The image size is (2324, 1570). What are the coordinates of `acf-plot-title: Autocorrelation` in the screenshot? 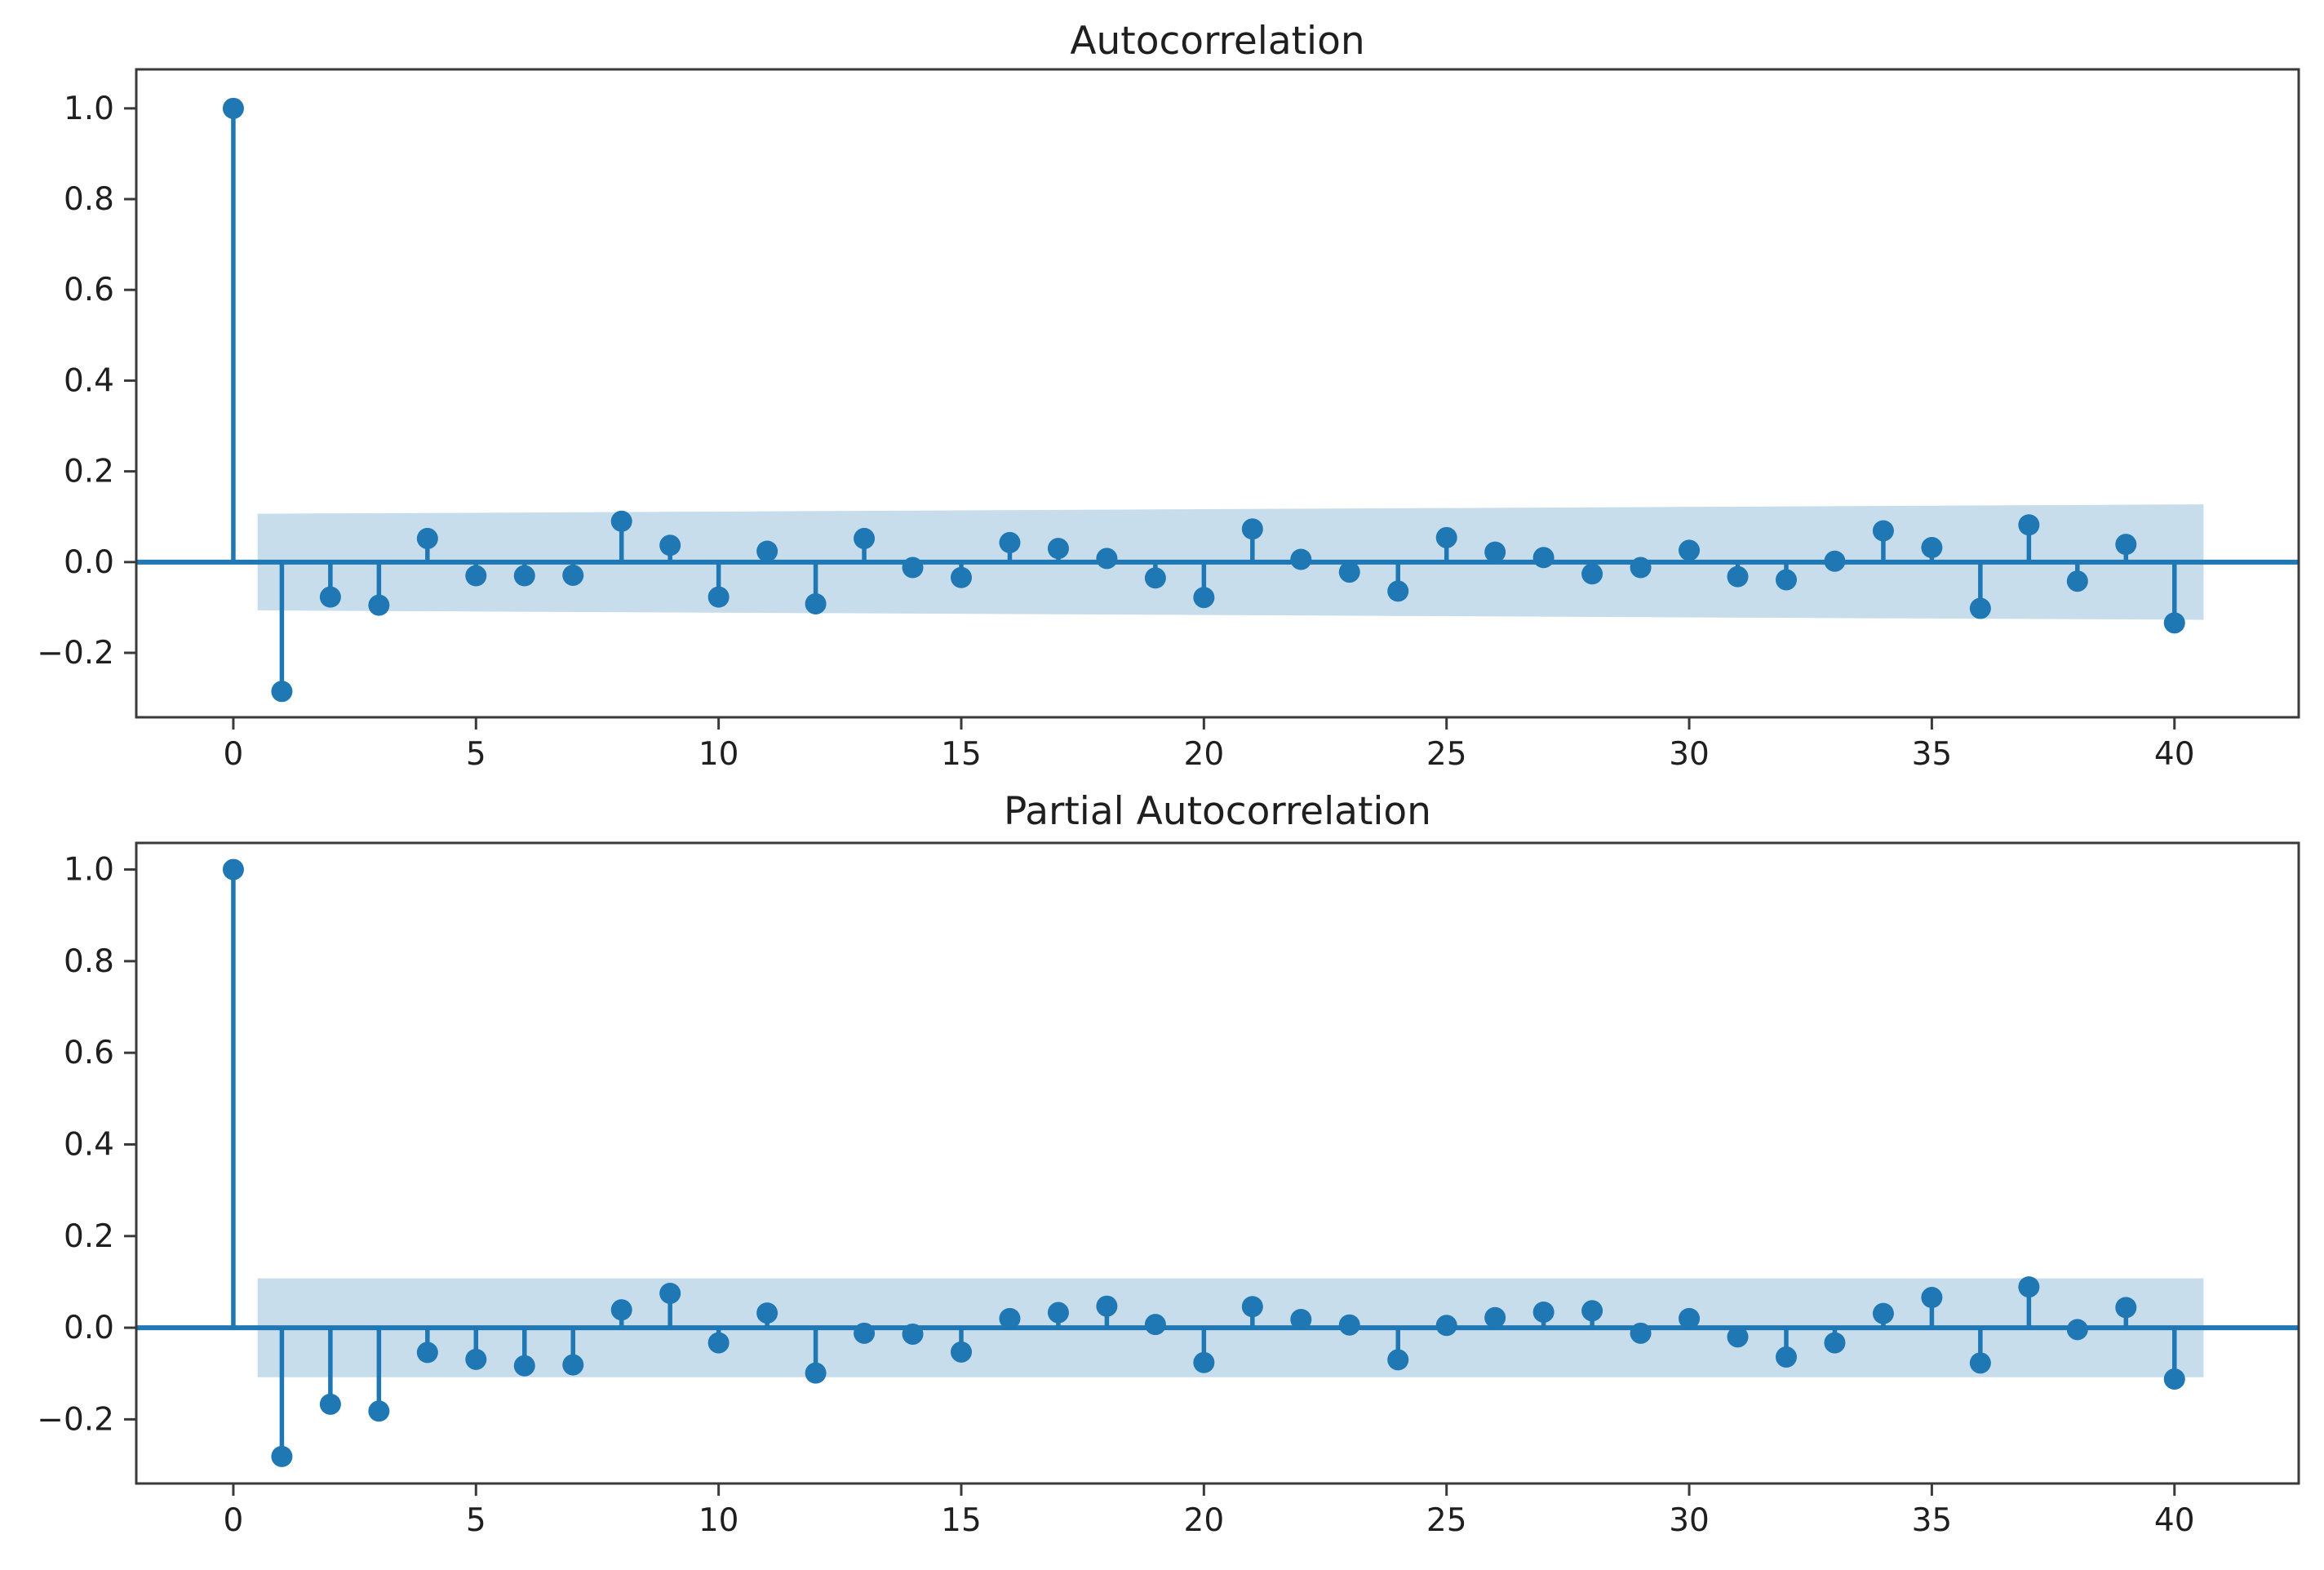 It's located at (1218, 41).